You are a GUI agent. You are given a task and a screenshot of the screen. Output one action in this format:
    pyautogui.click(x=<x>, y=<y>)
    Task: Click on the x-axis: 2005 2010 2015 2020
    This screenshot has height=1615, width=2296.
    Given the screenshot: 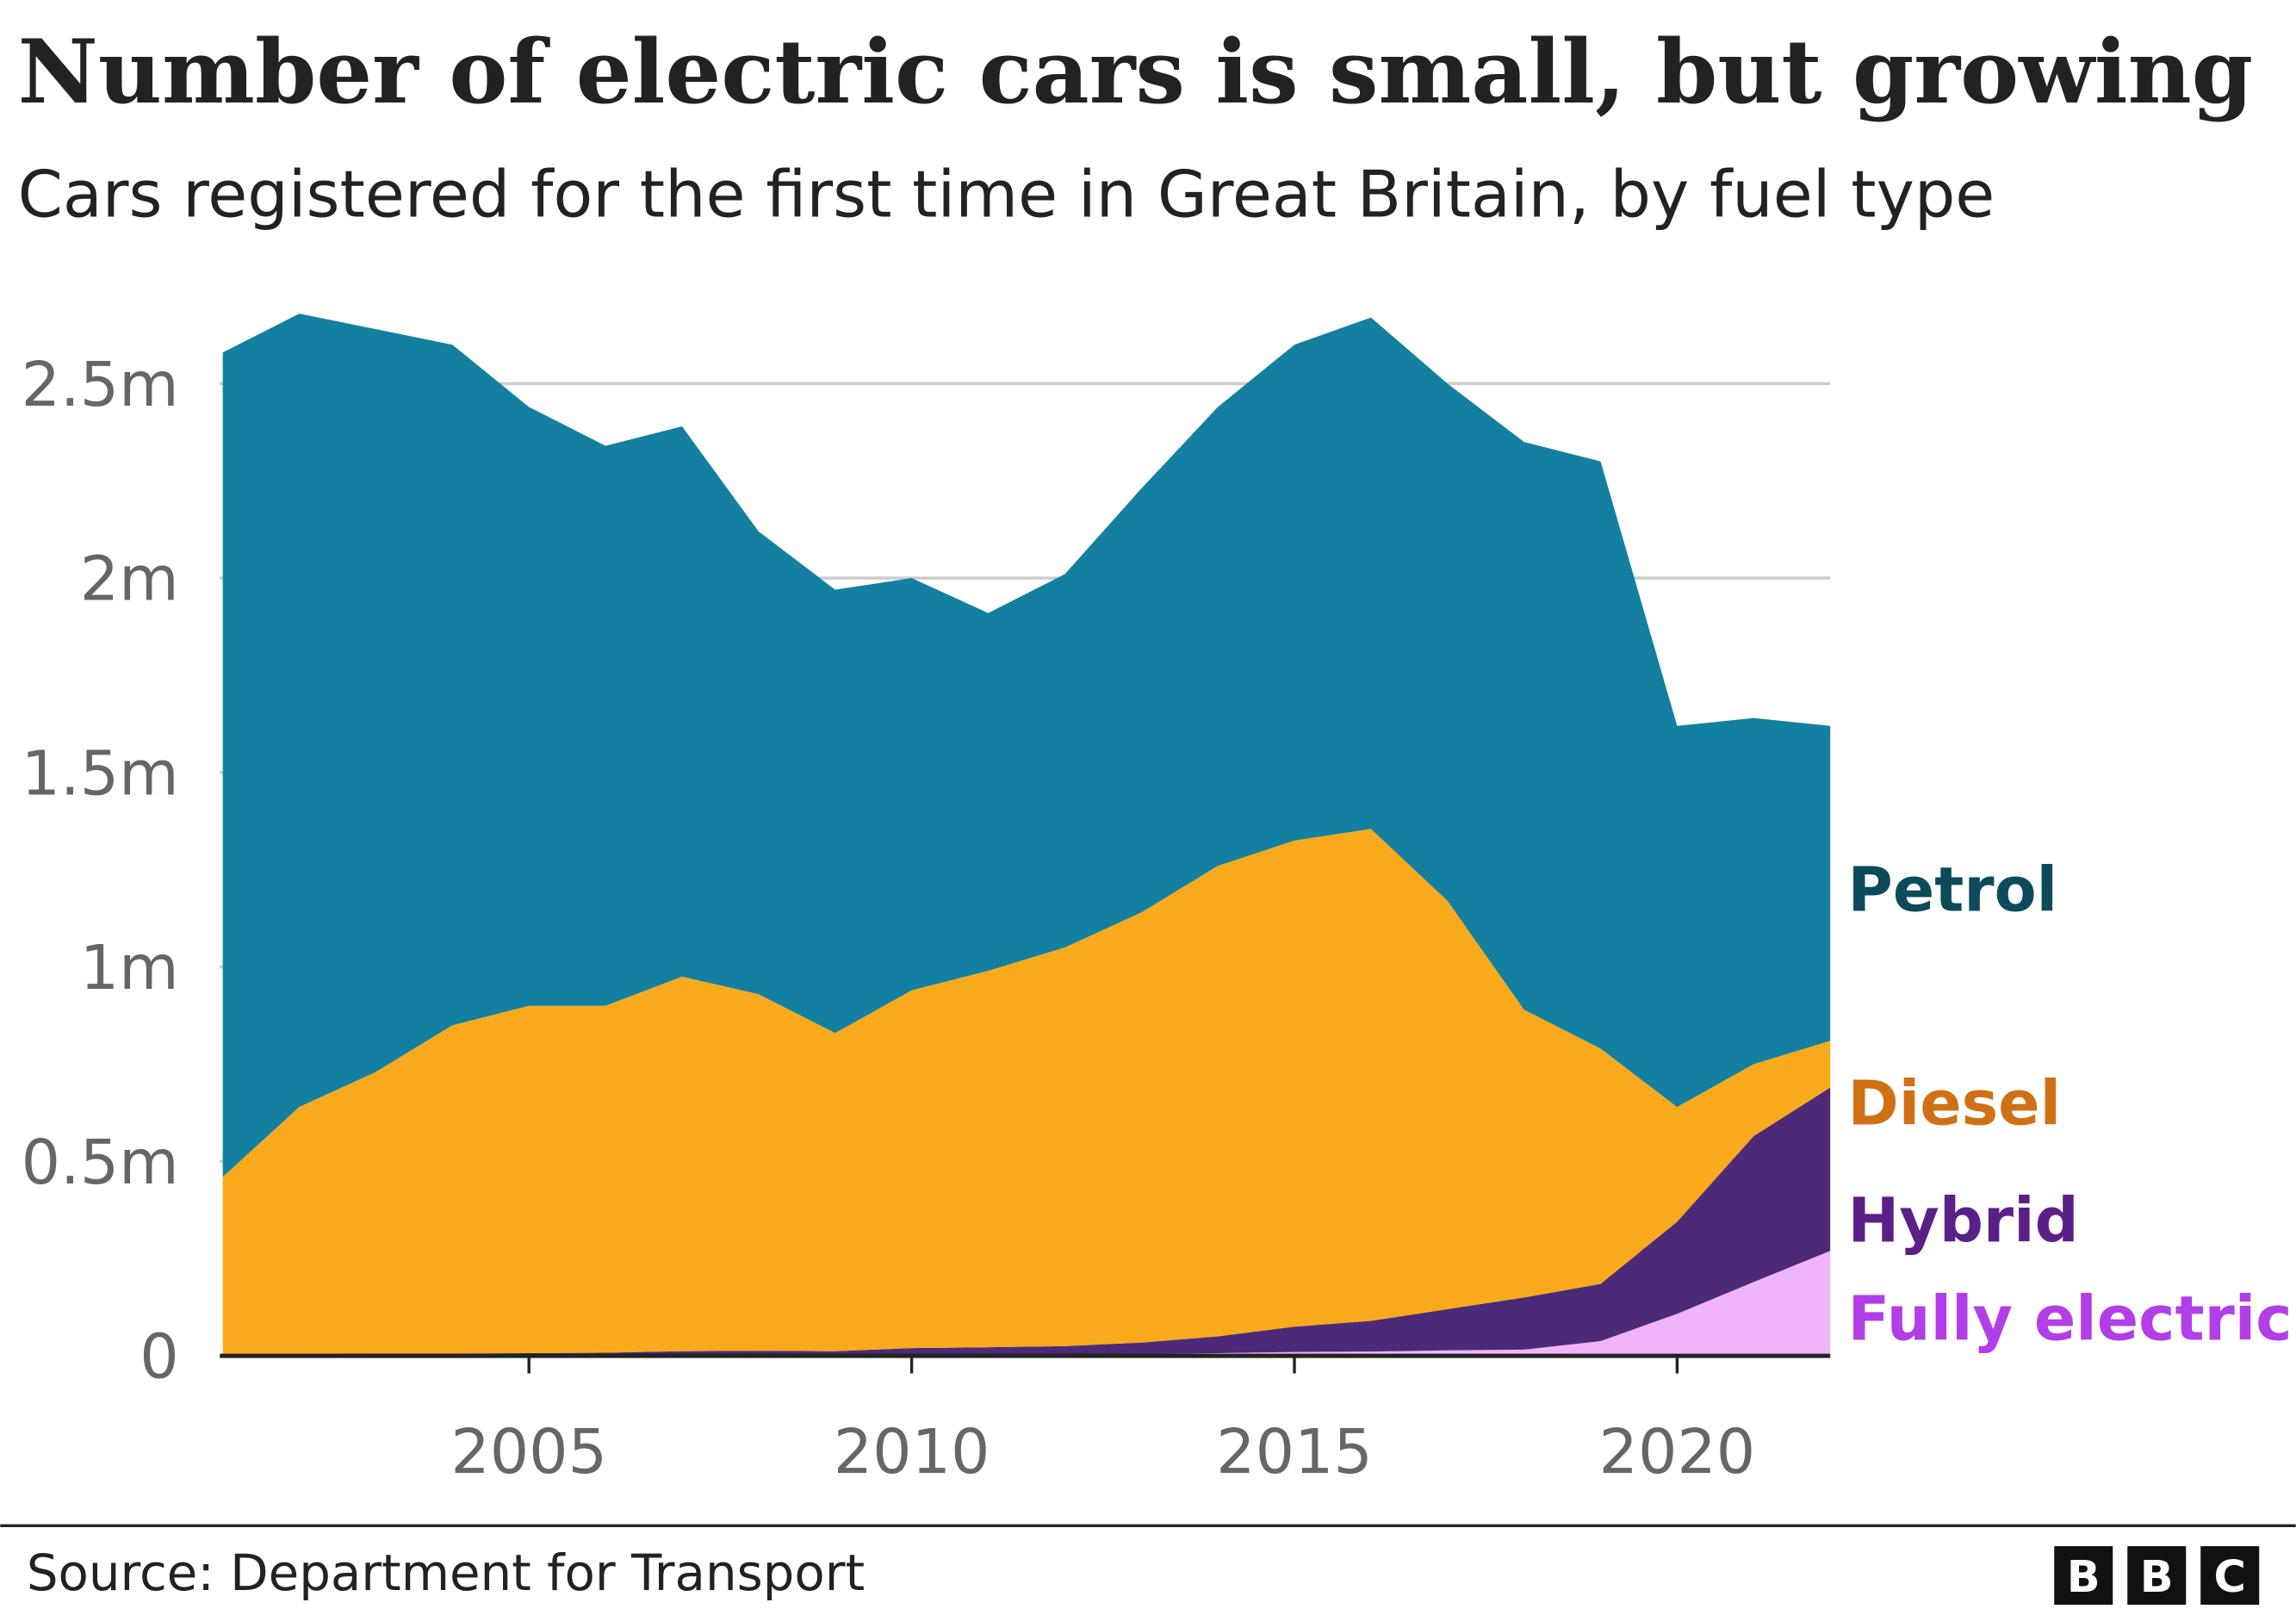 What is the action you would take?
    pyautogui.click(x=1102, y=1422)
    